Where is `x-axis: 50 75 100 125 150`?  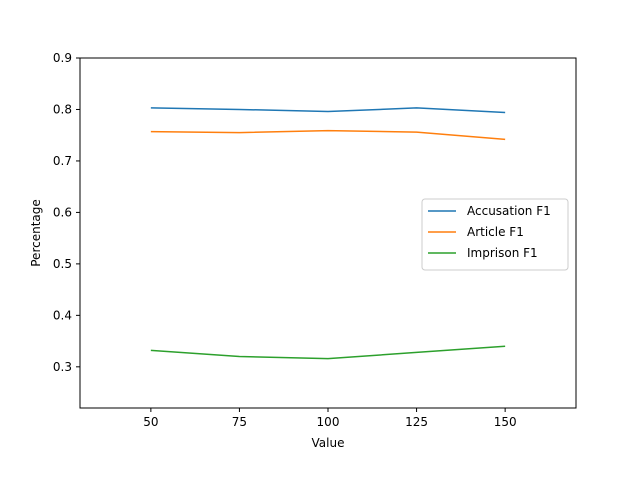 x-axis: 50 75 100 125 150 is located at coordinates (330, 418).